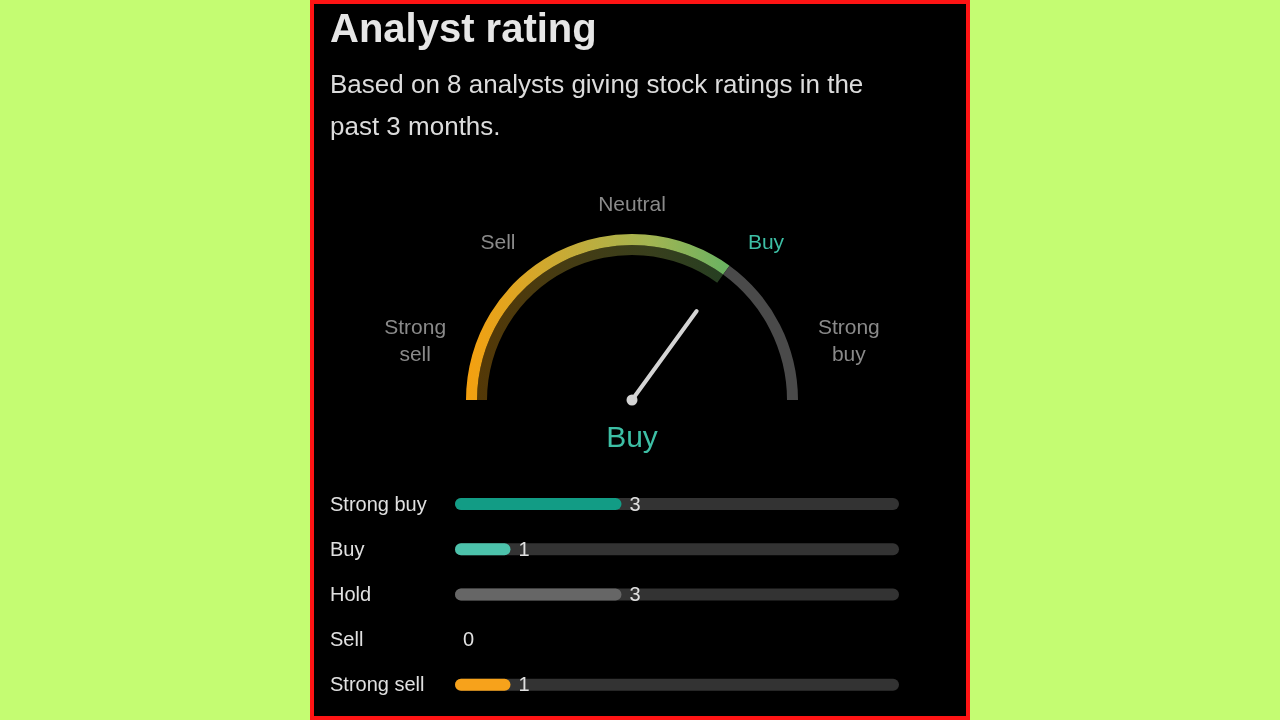 This screenshot has width=1280, height=720. What do you see at coordinates (463, 28) in the screenshot?
I see `text: Analyst rating` at bounding box center [463, 28].